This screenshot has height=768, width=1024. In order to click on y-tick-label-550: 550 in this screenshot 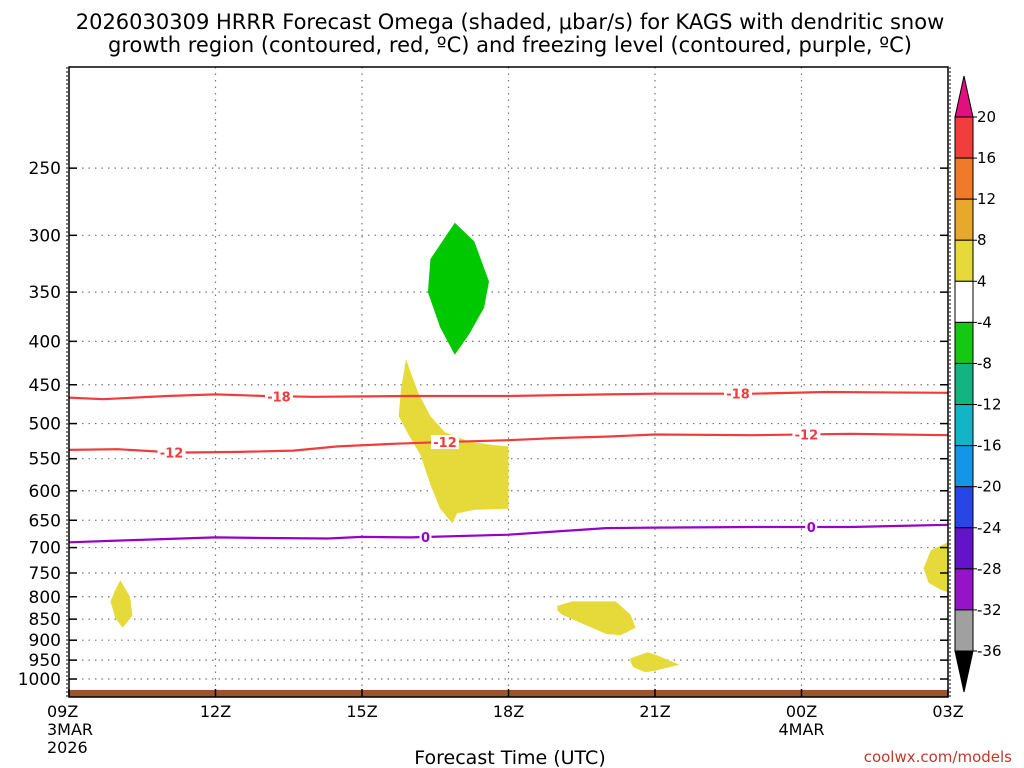, I will do `click(45, 460)`.